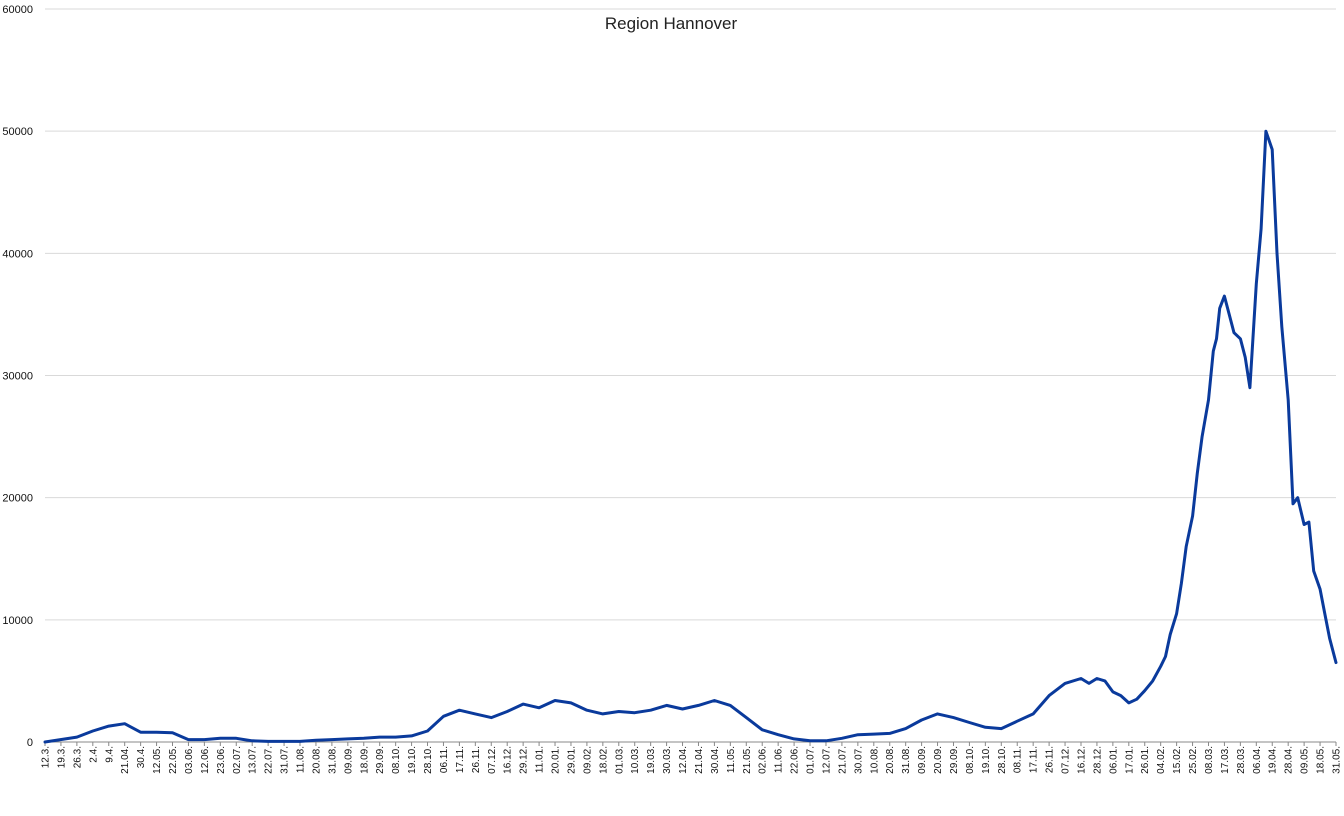 This screenshot has width=1344, height=816. What do you see at coordinates (109, 754) in the screenshot?
I see `x-tick-label: 9.4.` at bounding box center [109, 754].